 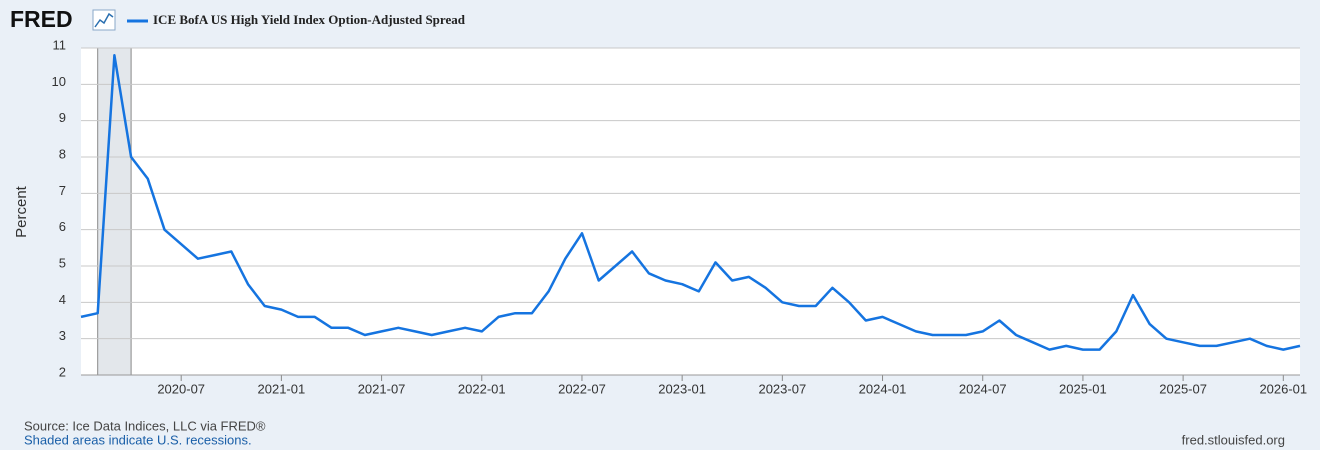 I want to click on x-tick-label: 2025-01, so click(x=1083, y=388).